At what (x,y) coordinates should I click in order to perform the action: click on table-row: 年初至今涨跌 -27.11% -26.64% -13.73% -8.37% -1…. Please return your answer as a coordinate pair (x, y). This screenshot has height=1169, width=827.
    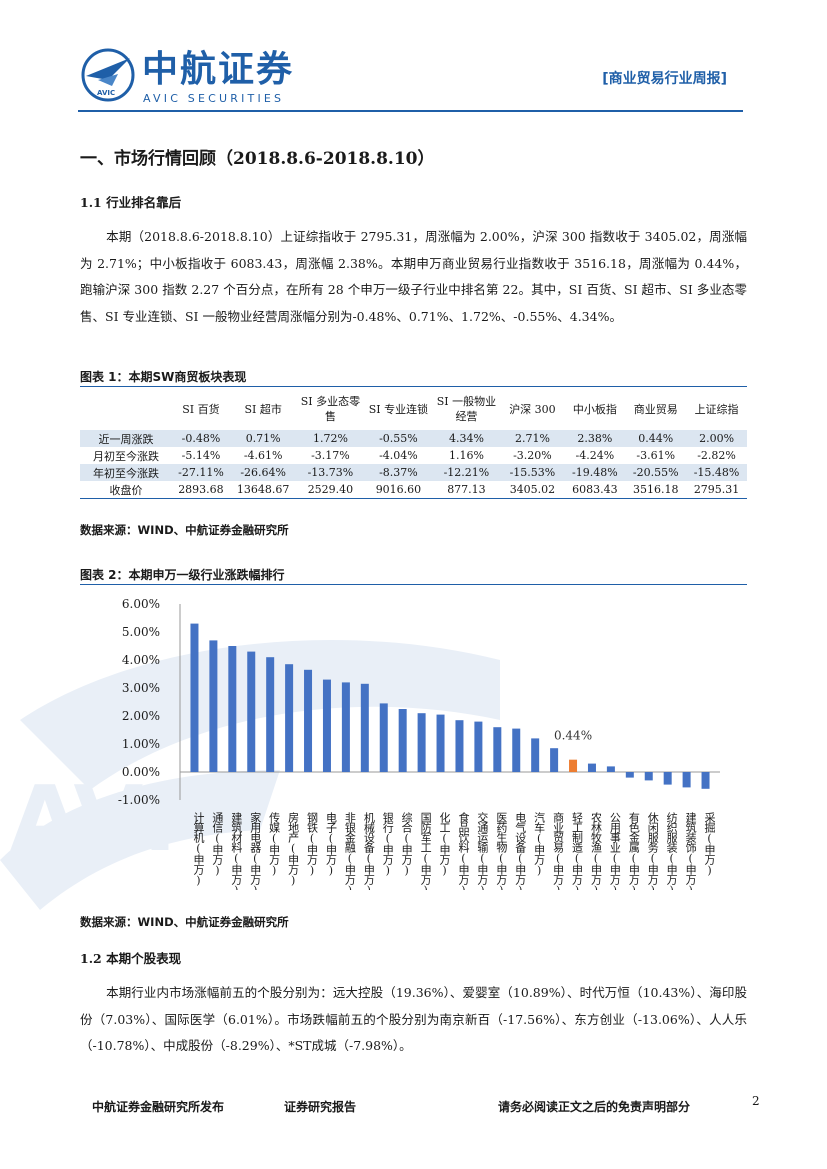
    Looking at the image, I should click on (413, 472).